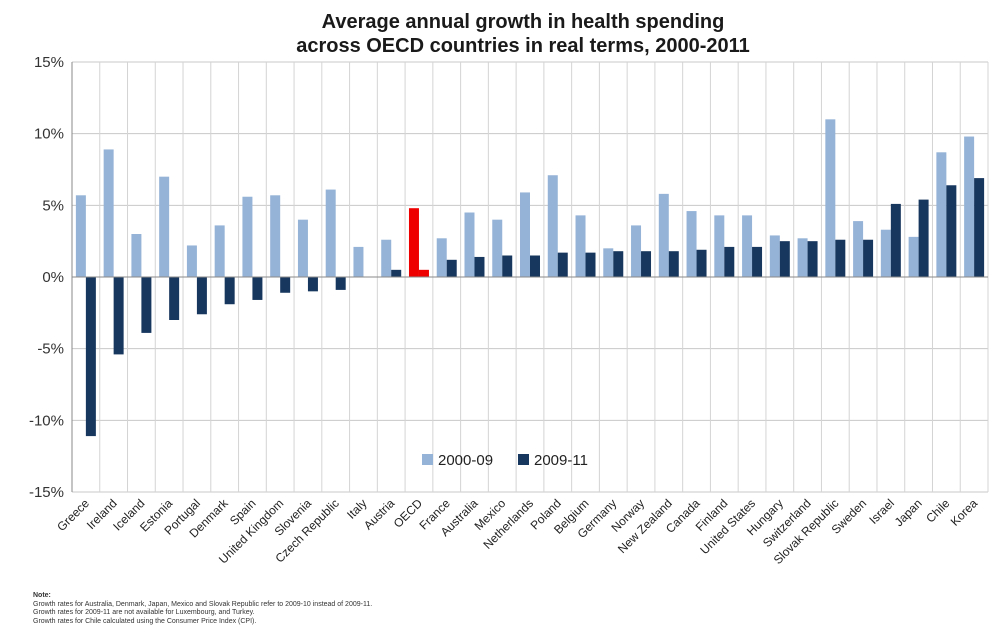 The width and height of the screenshot is (994, 642). What do you see at coordinates (50, 349) in the screenshot?
I see `y-tick-label: -5%` at bounding box center [50, 349].